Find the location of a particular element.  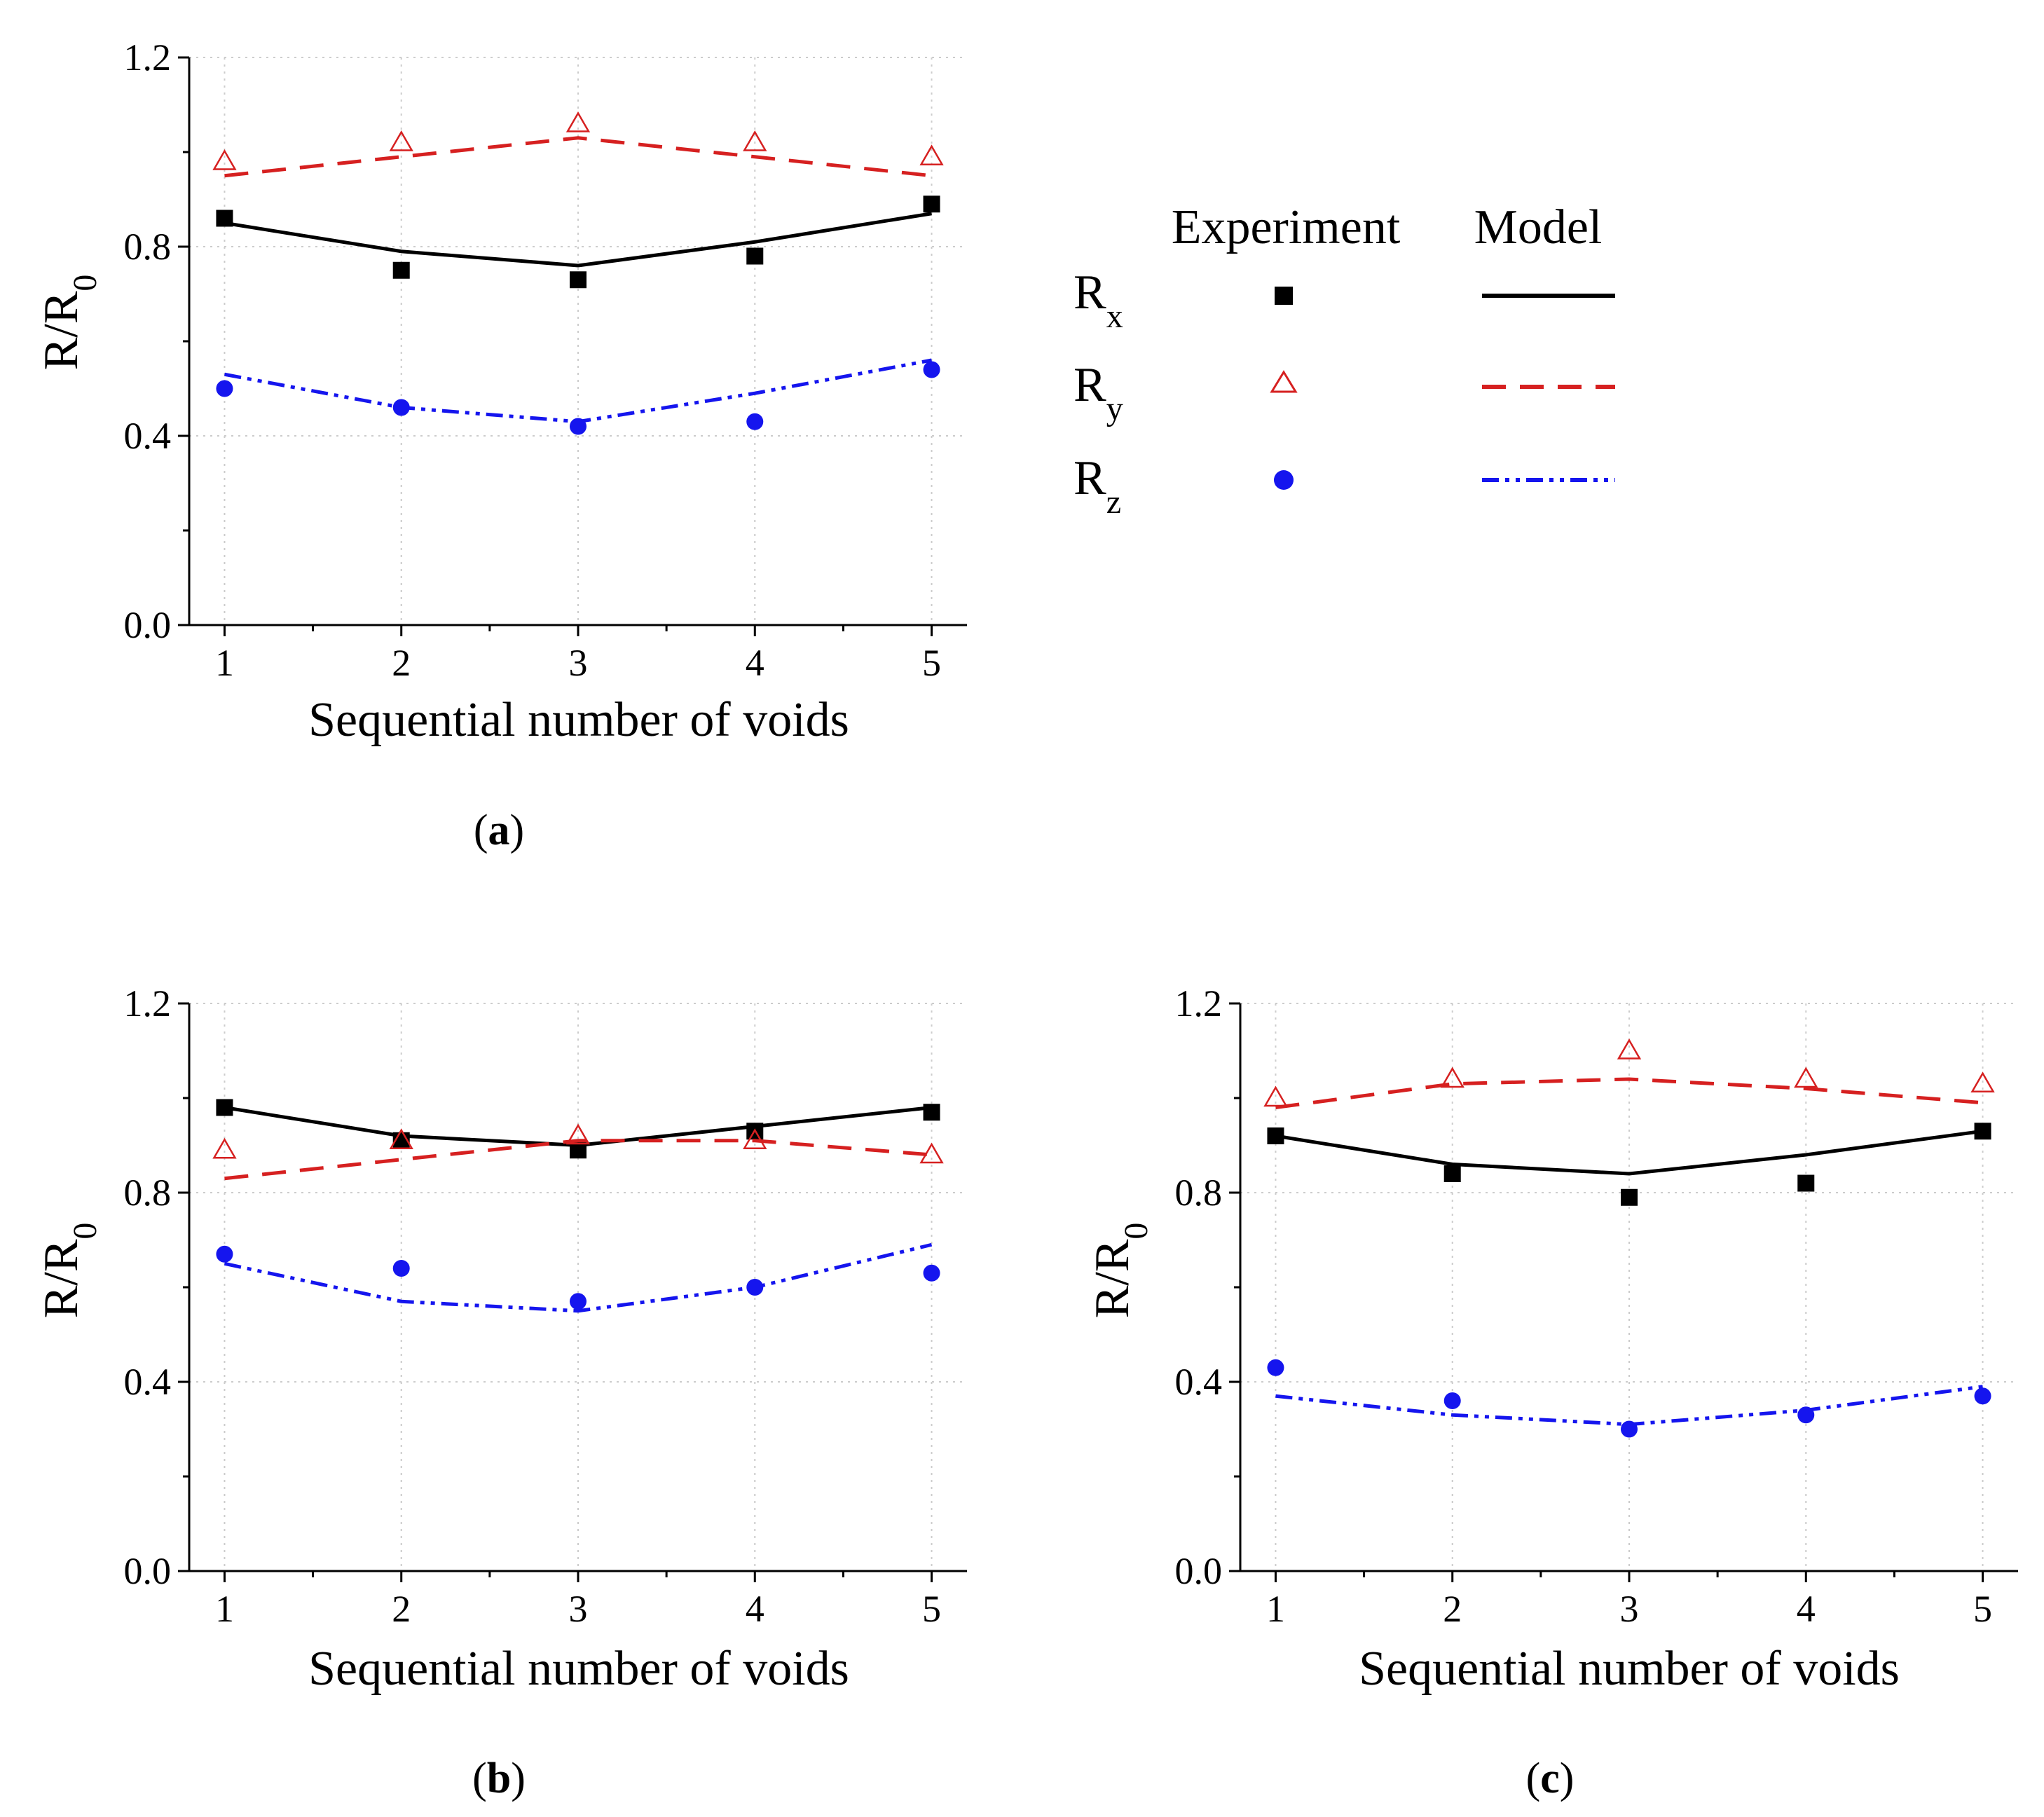

panel-c-plot-area: 0.0 0.4 0.8 1.2 1 2 3 4 5 is located at coordinates (1596, 1306).